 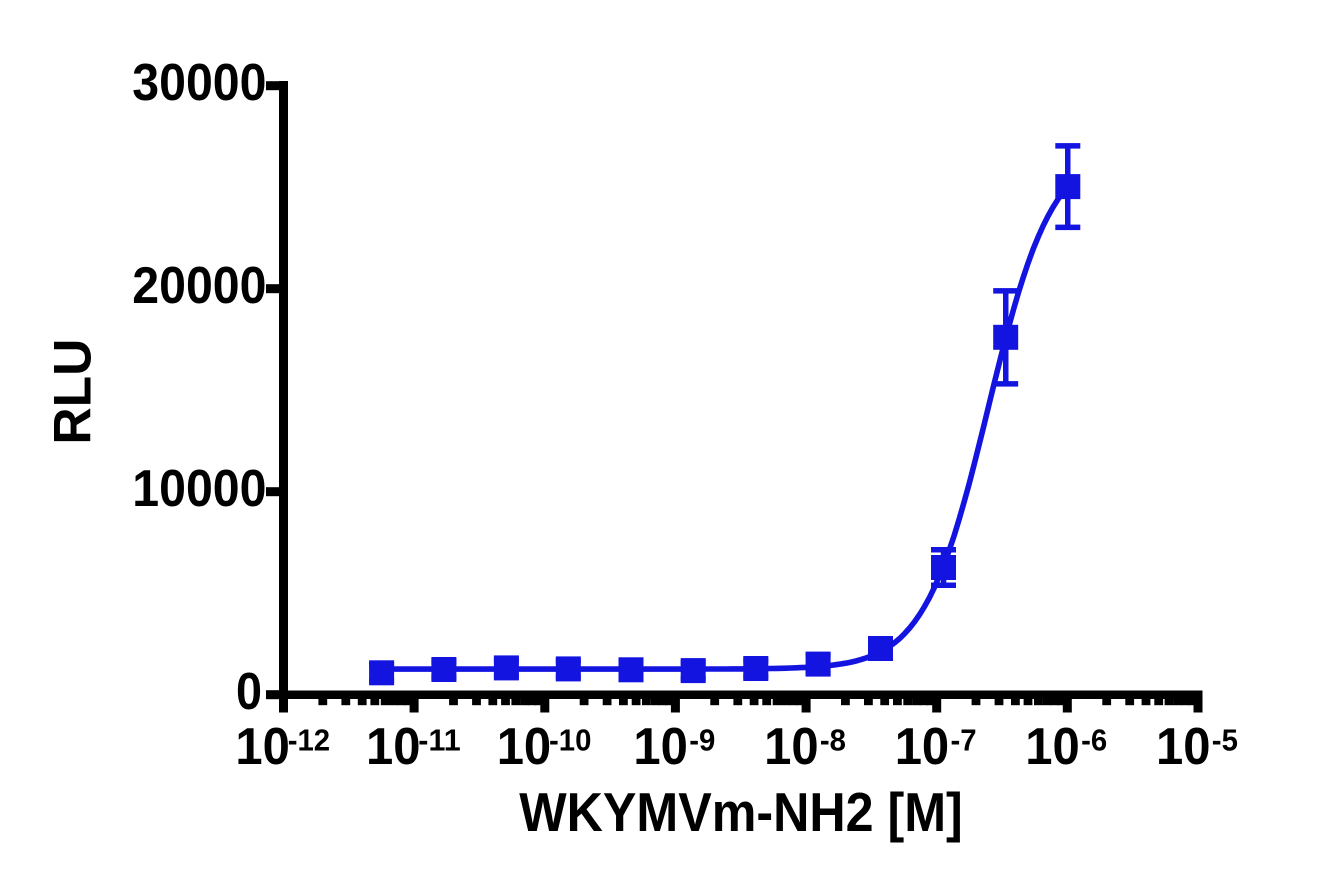 What do you see at coordinates (570, 740) in the screenshot?
I see `svg-text: -10` at bounding box center [570, 740].